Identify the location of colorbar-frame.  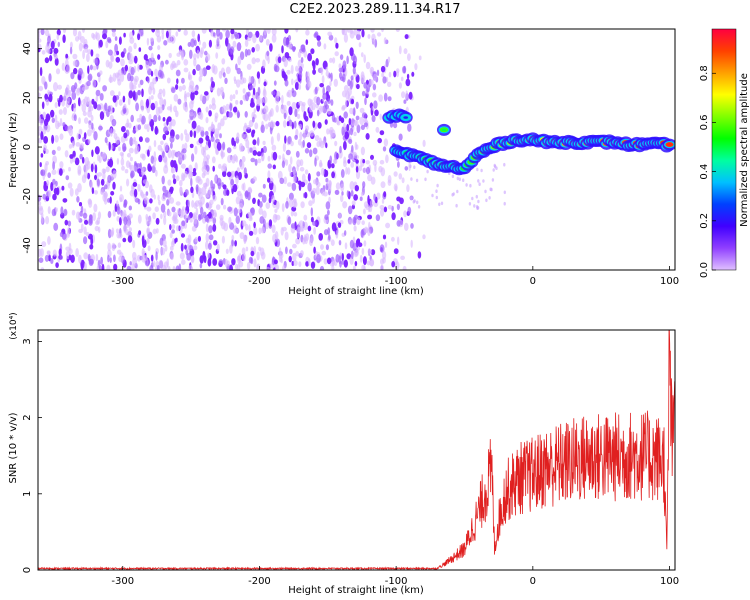
(724, 149).